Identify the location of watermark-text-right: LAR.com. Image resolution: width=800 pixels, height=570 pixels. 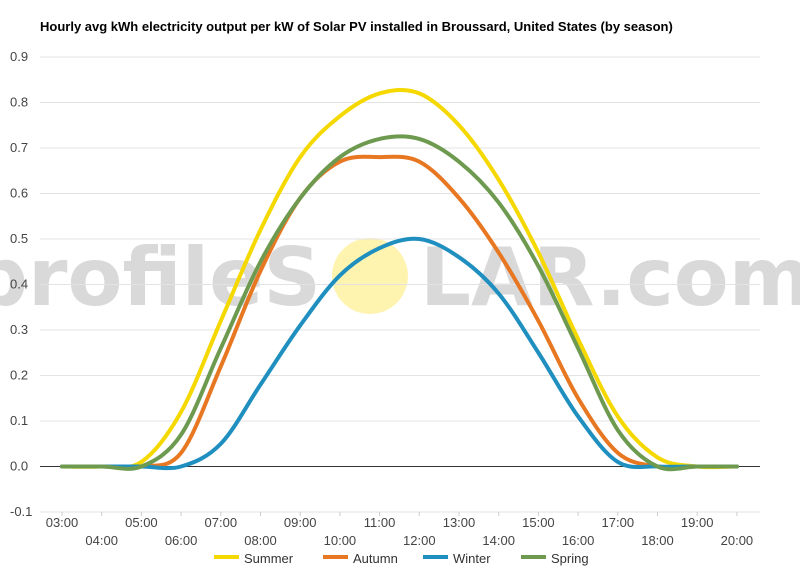
(610, 277).